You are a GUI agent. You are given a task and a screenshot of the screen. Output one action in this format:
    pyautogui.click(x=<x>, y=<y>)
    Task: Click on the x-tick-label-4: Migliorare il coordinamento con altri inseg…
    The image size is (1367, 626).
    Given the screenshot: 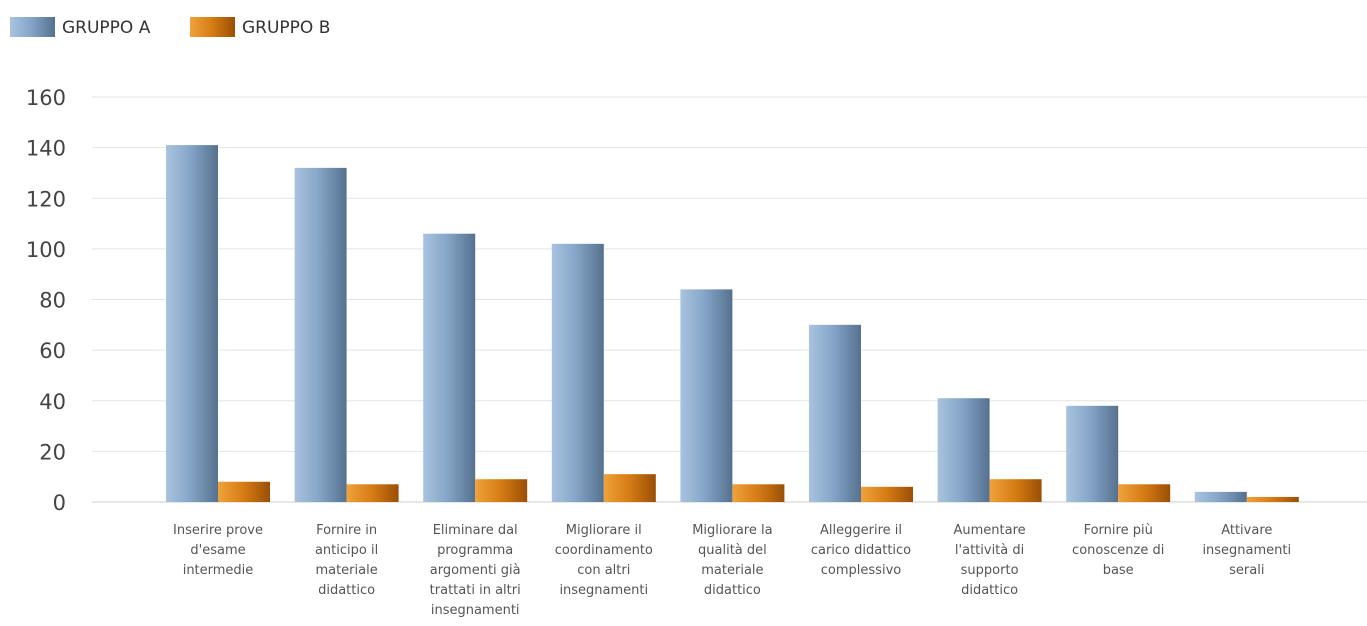 What is the action you would take?
    pyautogui.click(x=604, y=560)
    